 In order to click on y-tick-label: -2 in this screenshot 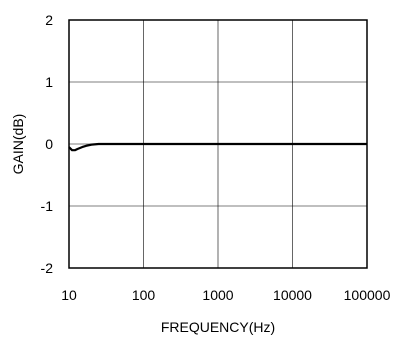, I will do `click(47, 268)`.